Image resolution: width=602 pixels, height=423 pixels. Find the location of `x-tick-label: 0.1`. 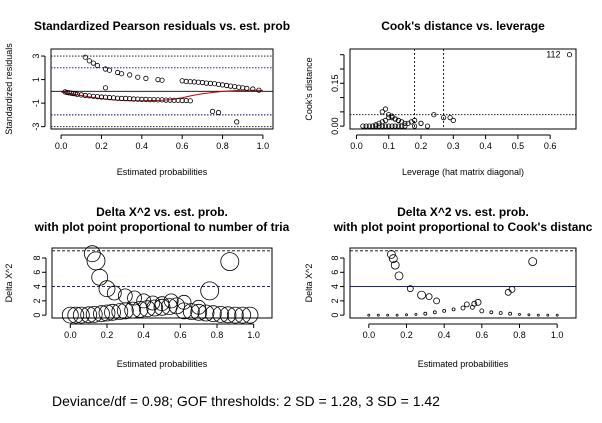

x-tick-label: 0.1 is located at coordinates (388, 146).